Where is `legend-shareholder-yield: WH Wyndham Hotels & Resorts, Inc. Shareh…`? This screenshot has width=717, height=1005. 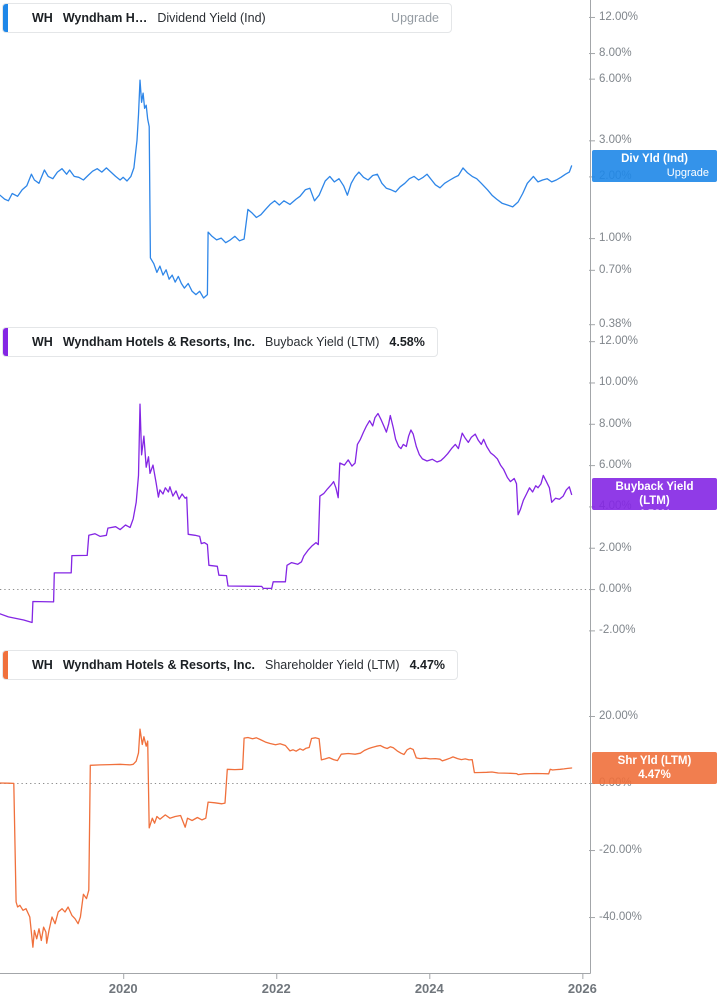
legend-shareholder-yield: WH Wyndham Hotels & Resorts, Inc. Shareh… is located at coordinates (230, 665).